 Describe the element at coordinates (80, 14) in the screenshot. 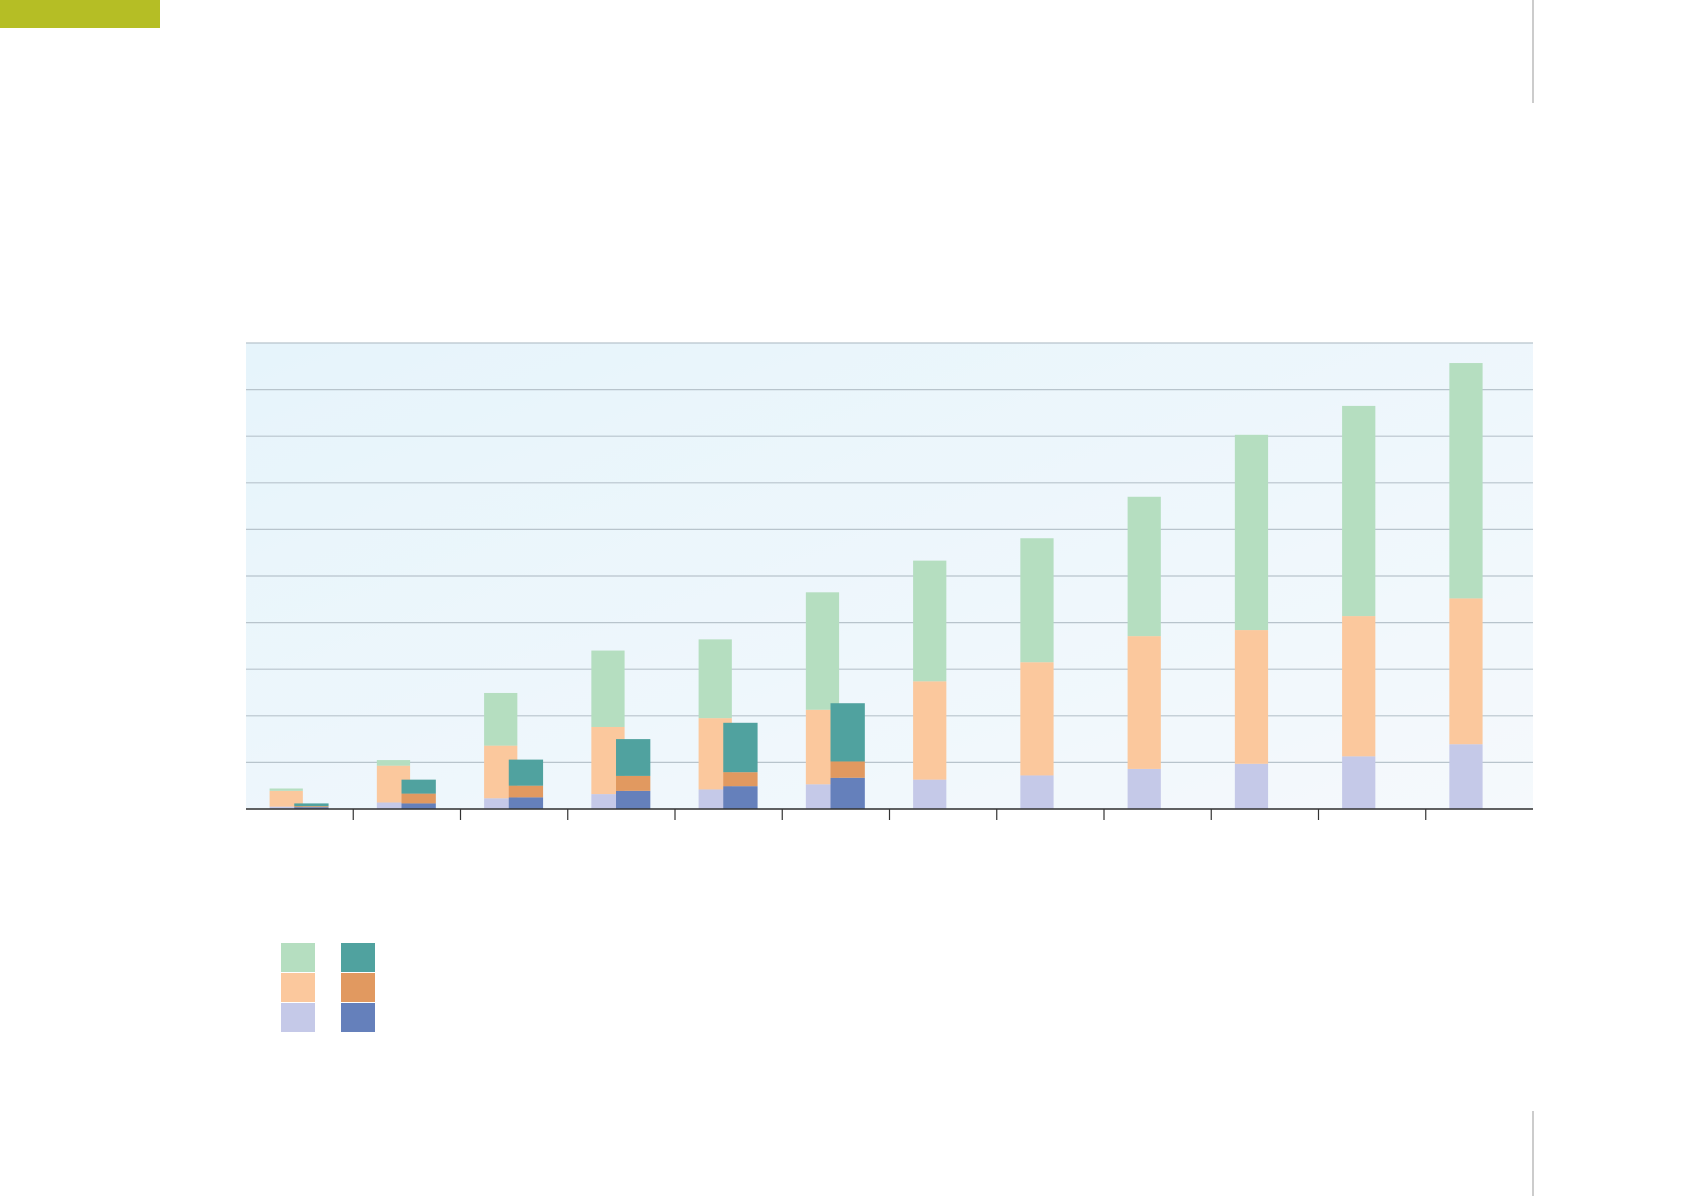

I see `header-tab` at that location.